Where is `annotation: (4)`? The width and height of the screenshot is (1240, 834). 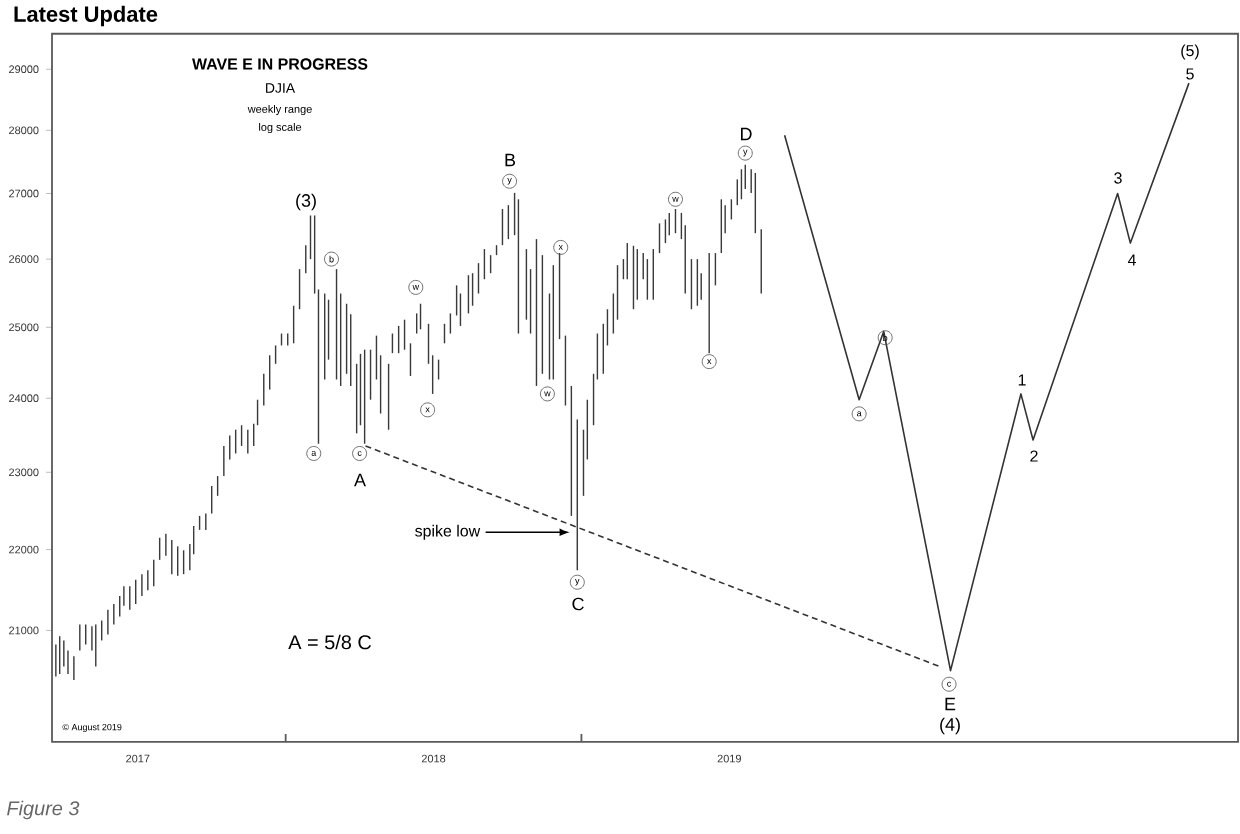
annotation: (4) is located at coordinates (950, 726).